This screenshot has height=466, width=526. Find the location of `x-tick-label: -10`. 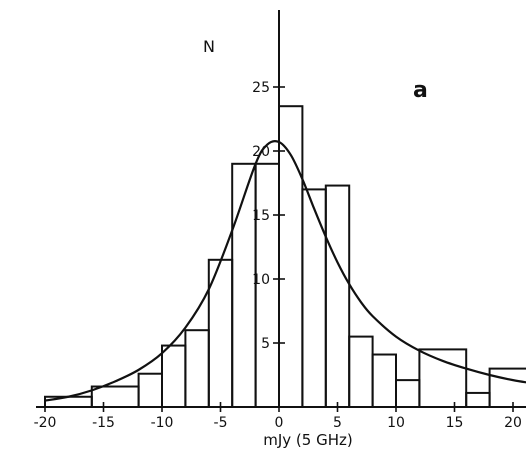

x-tick-label: -10 is located at coordinates (162, 423).